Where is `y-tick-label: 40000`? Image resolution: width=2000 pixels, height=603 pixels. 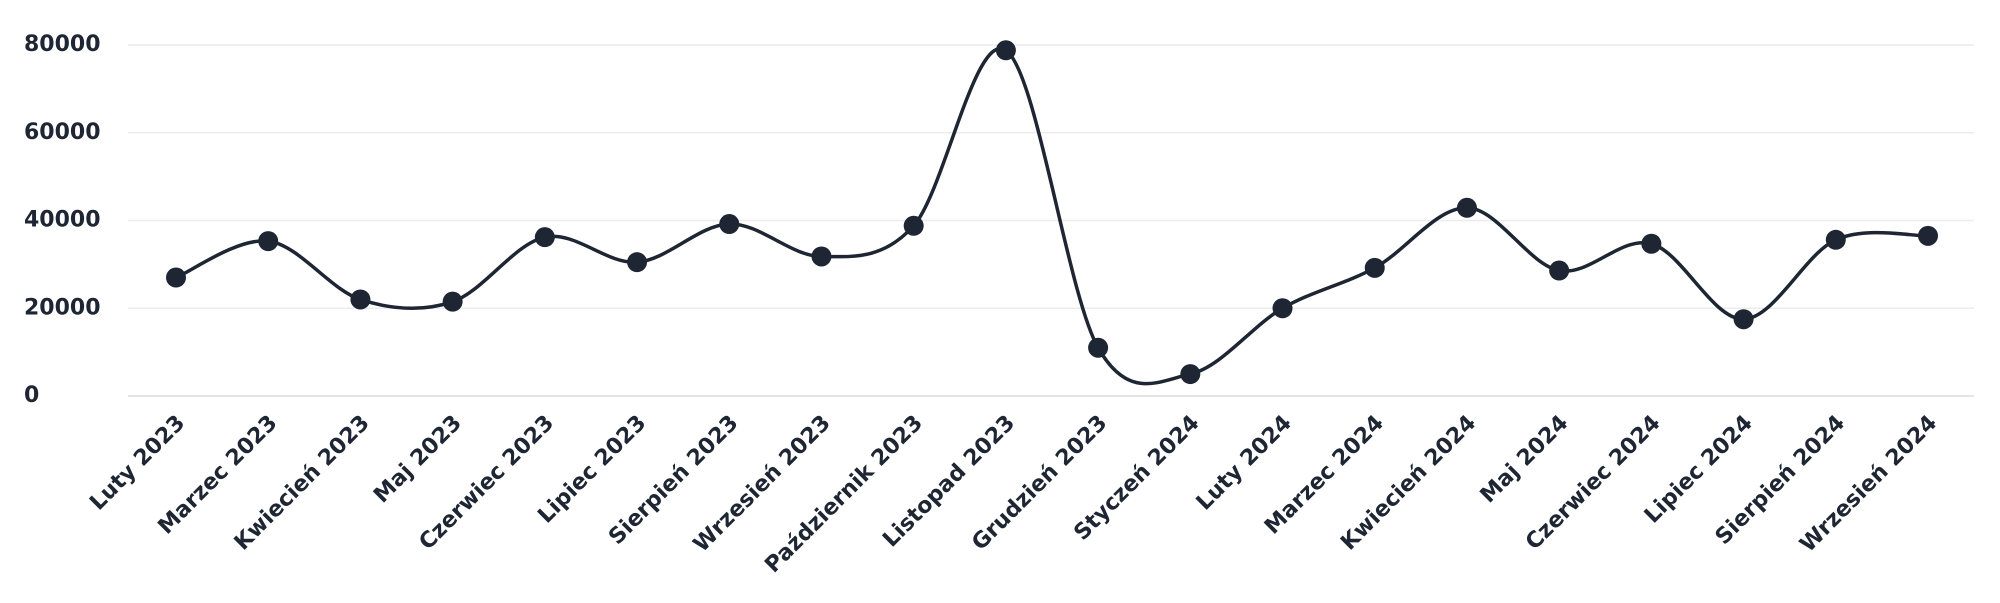
y-tick-label: 40000 is located at coordinates (62, 220).